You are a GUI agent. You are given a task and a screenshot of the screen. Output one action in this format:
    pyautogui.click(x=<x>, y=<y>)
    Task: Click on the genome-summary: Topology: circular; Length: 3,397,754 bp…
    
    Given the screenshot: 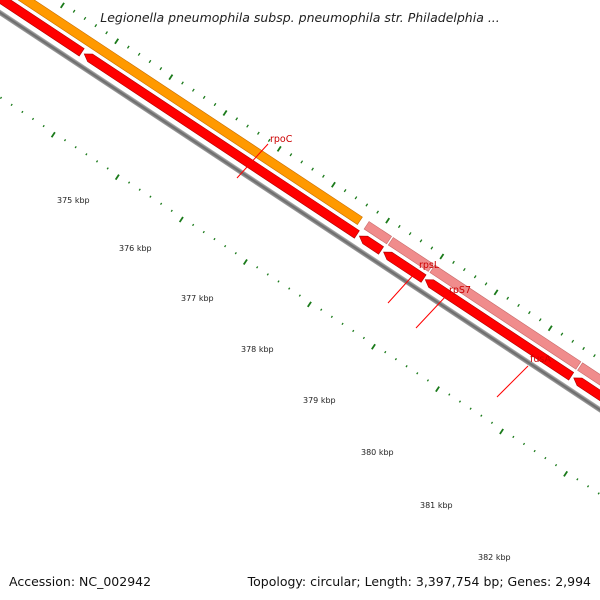 What is the action you would take?
    pyautogui.click(x=419, y=581)
    